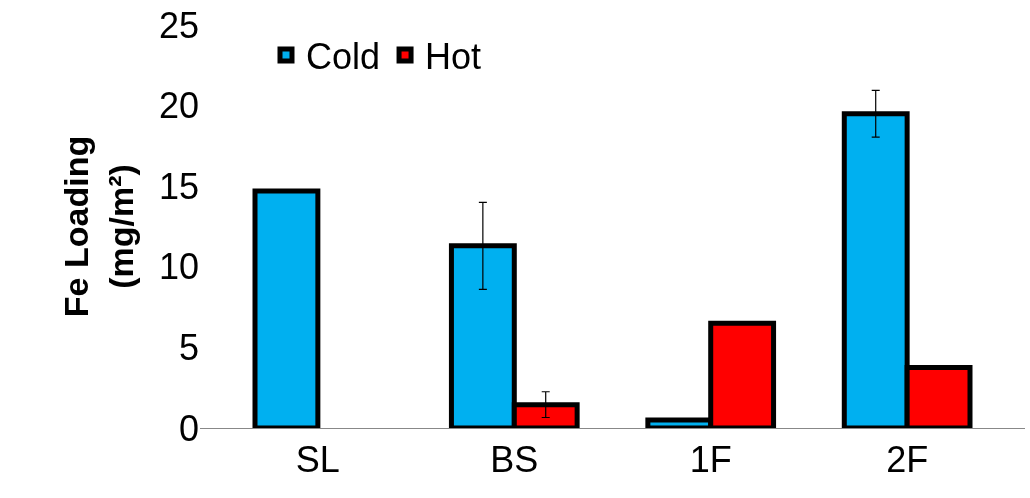 The width and height of the screenshot is (1030, 498). What do you see at coordinates (710, 460) in the screenshot?
I see `x-tick-label: 1F` at bounding box center [710, 460].